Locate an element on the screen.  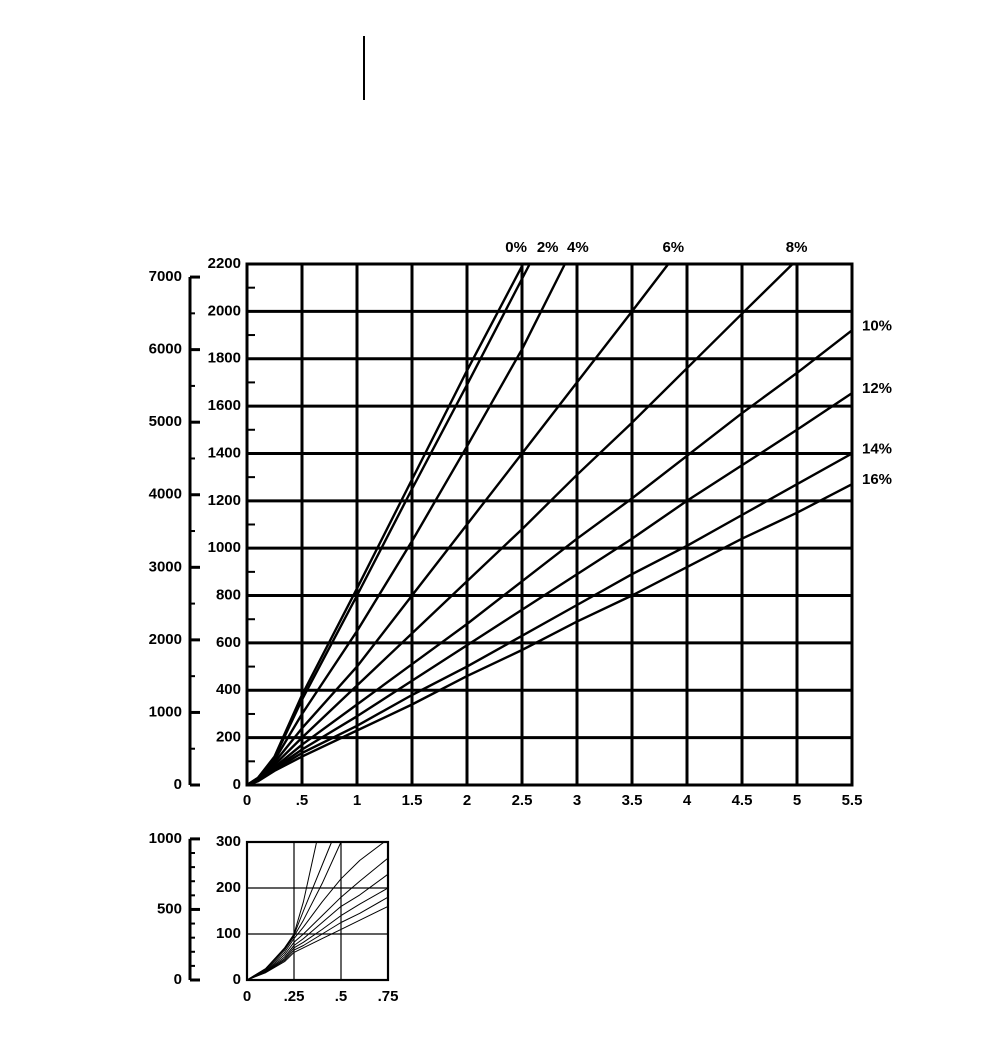
y-tick-label: 800 is located at coordinates (228, 595).